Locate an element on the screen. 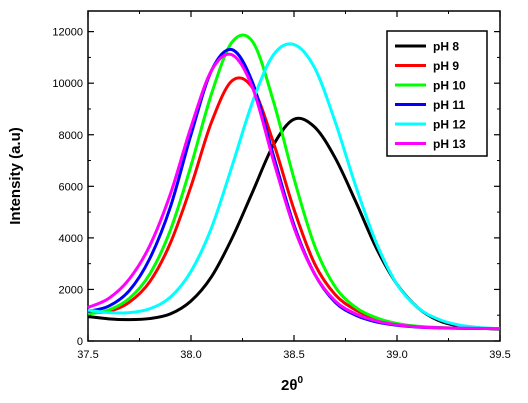  legend-label-ph-12: pH 12 is located at coordinates (449, 125).